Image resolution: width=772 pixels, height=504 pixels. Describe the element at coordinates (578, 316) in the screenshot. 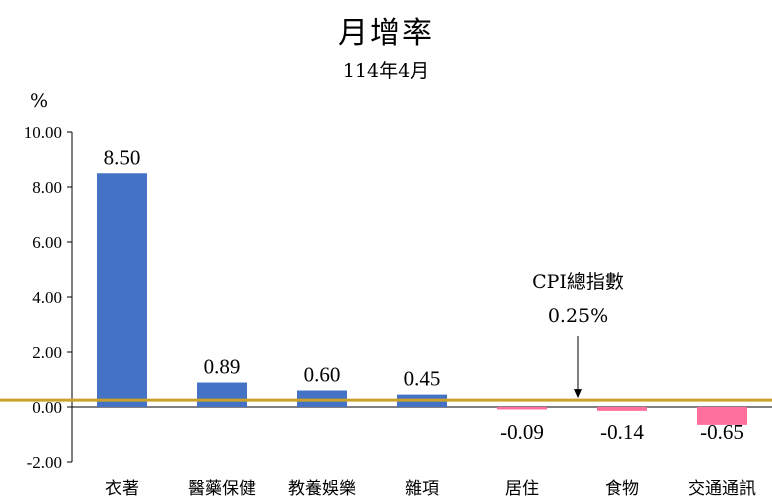

I see `cpi-annotation-value: 0.25%` at that location.